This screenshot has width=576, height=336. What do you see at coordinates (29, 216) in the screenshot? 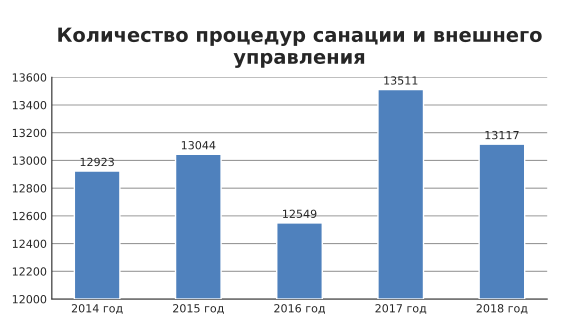
I see `y-tick-label: 12600` at bounding box center [29, 216].